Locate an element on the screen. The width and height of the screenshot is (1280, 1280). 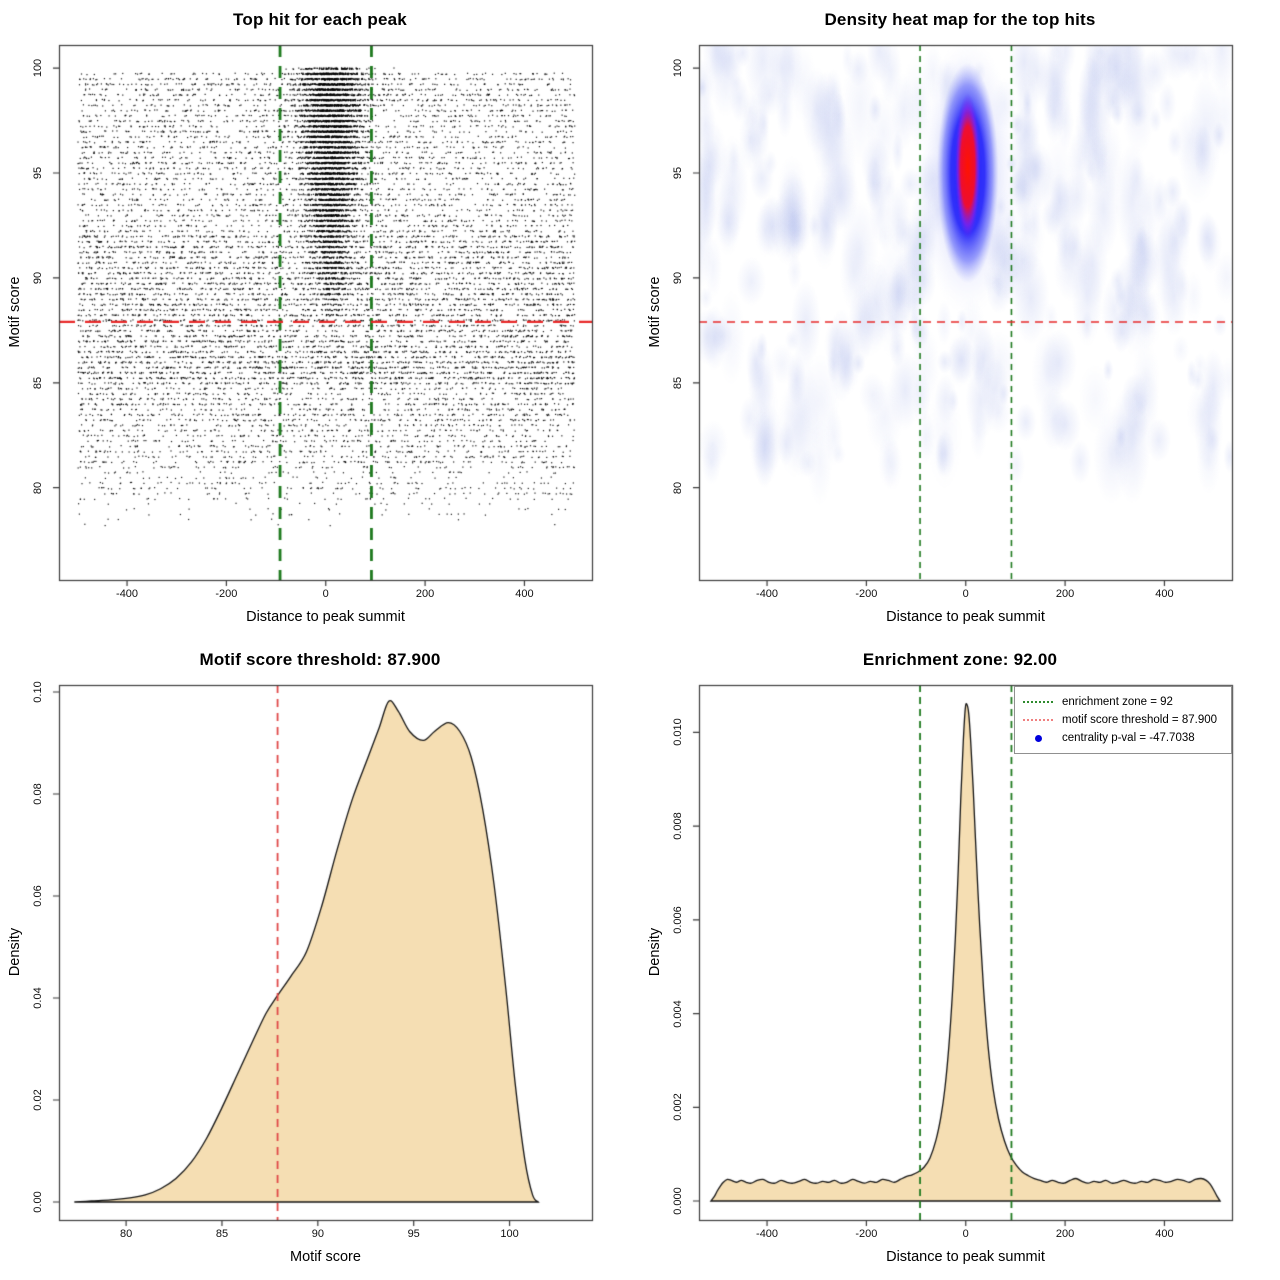
green-dotted-line-icon is located at coordinates (1038, 702).